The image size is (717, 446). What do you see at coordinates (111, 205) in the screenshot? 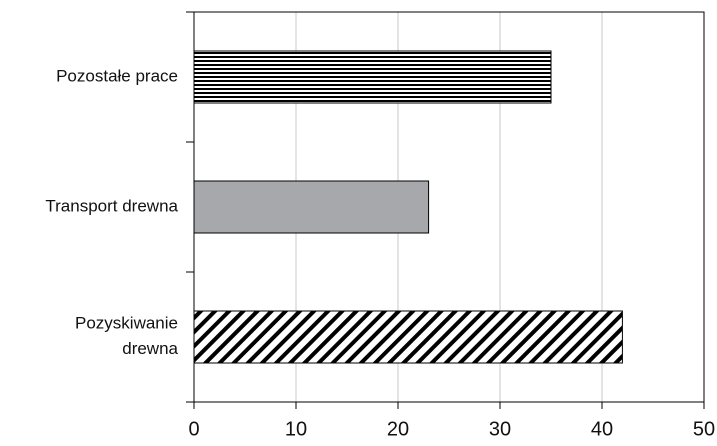
I see `y-tick-label: Transport drewna` at bounding box center [111, 205].